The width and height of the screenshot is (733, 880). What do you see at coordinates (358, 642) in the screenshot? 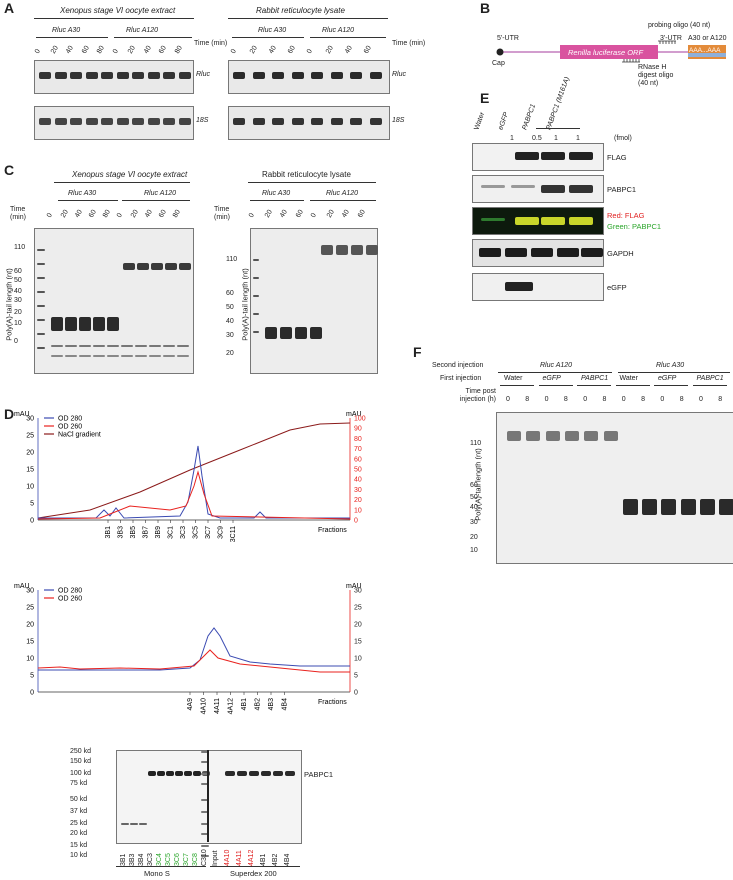
I see `y-tick-right: 15` at bounding box center [358, 642].